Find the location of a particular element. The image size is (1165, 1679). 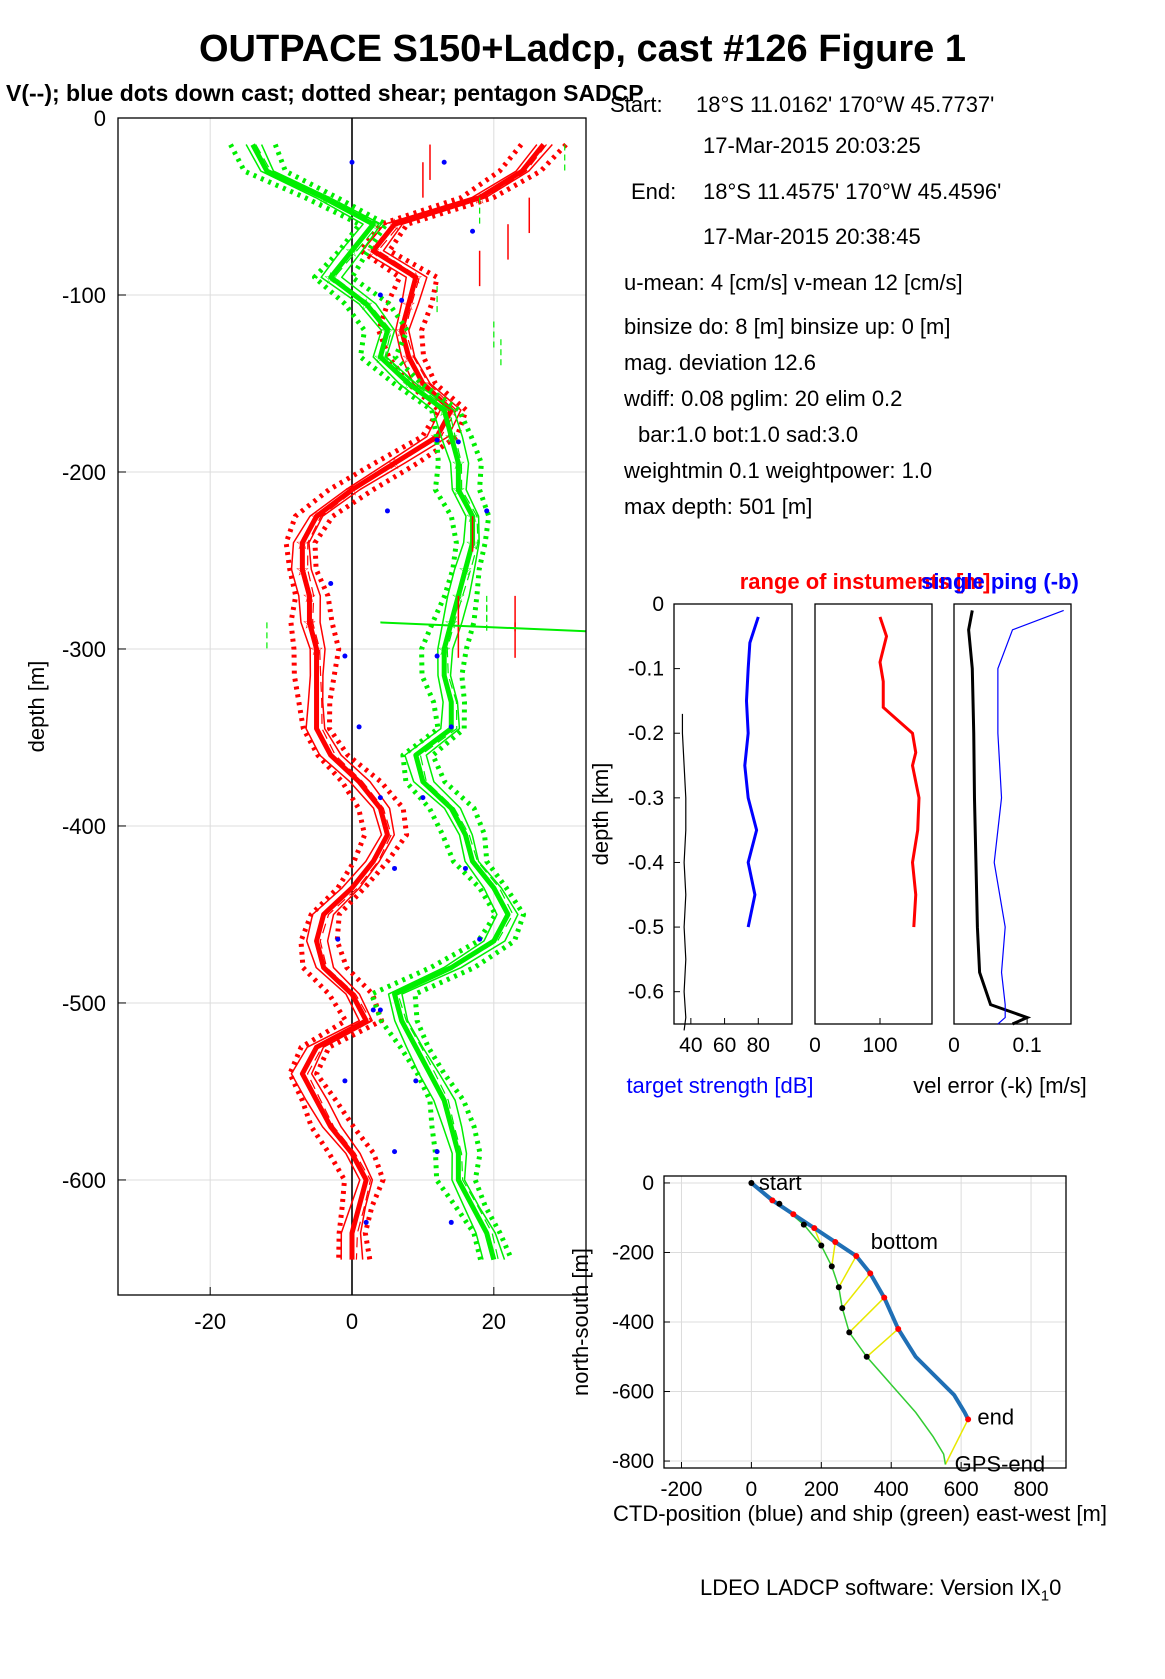

y-tick-label: -300 is located at coordinates (84, 649).